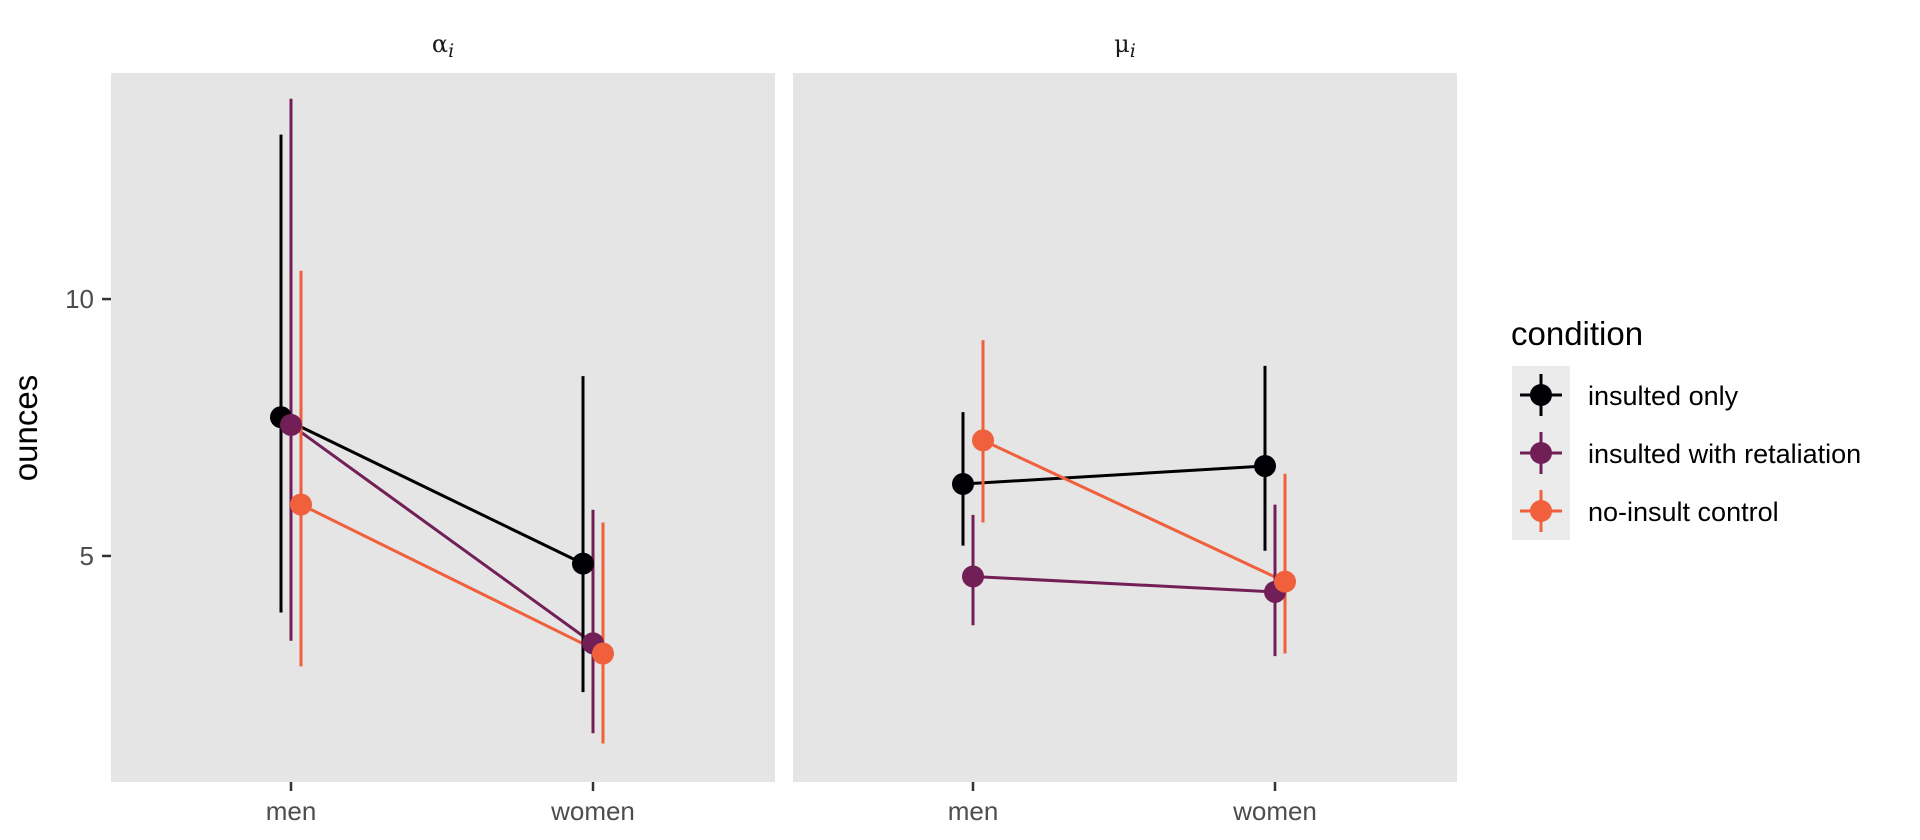 The image size is (1920, 840). I want to click on legend-entry-insulted_with_retaliation: insulted with retaliation, so click(1690, 453).